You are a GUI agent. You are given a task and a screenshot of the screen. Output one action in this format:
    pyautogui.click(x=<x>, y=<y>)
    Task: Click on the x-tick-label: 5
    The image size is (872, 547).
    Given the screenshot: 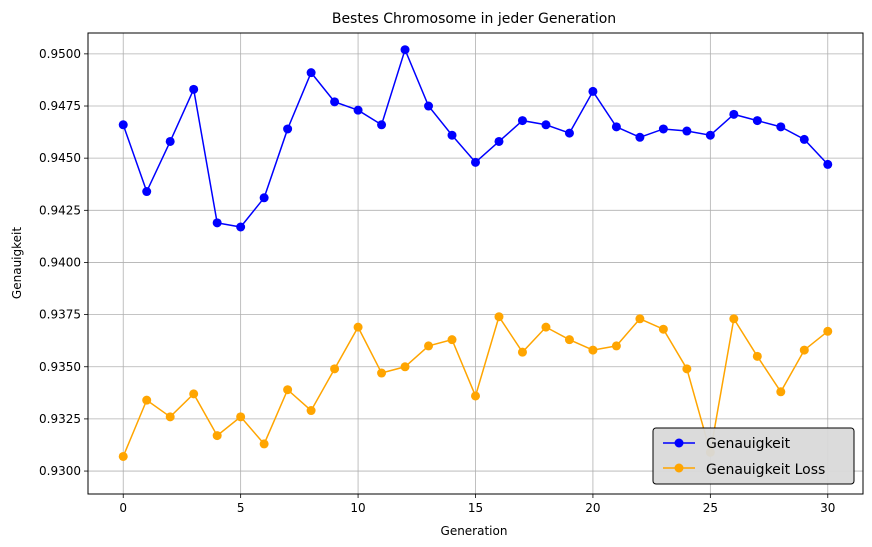 What is the action you would take?
    pyautogui.click(x=241, y=508)
    